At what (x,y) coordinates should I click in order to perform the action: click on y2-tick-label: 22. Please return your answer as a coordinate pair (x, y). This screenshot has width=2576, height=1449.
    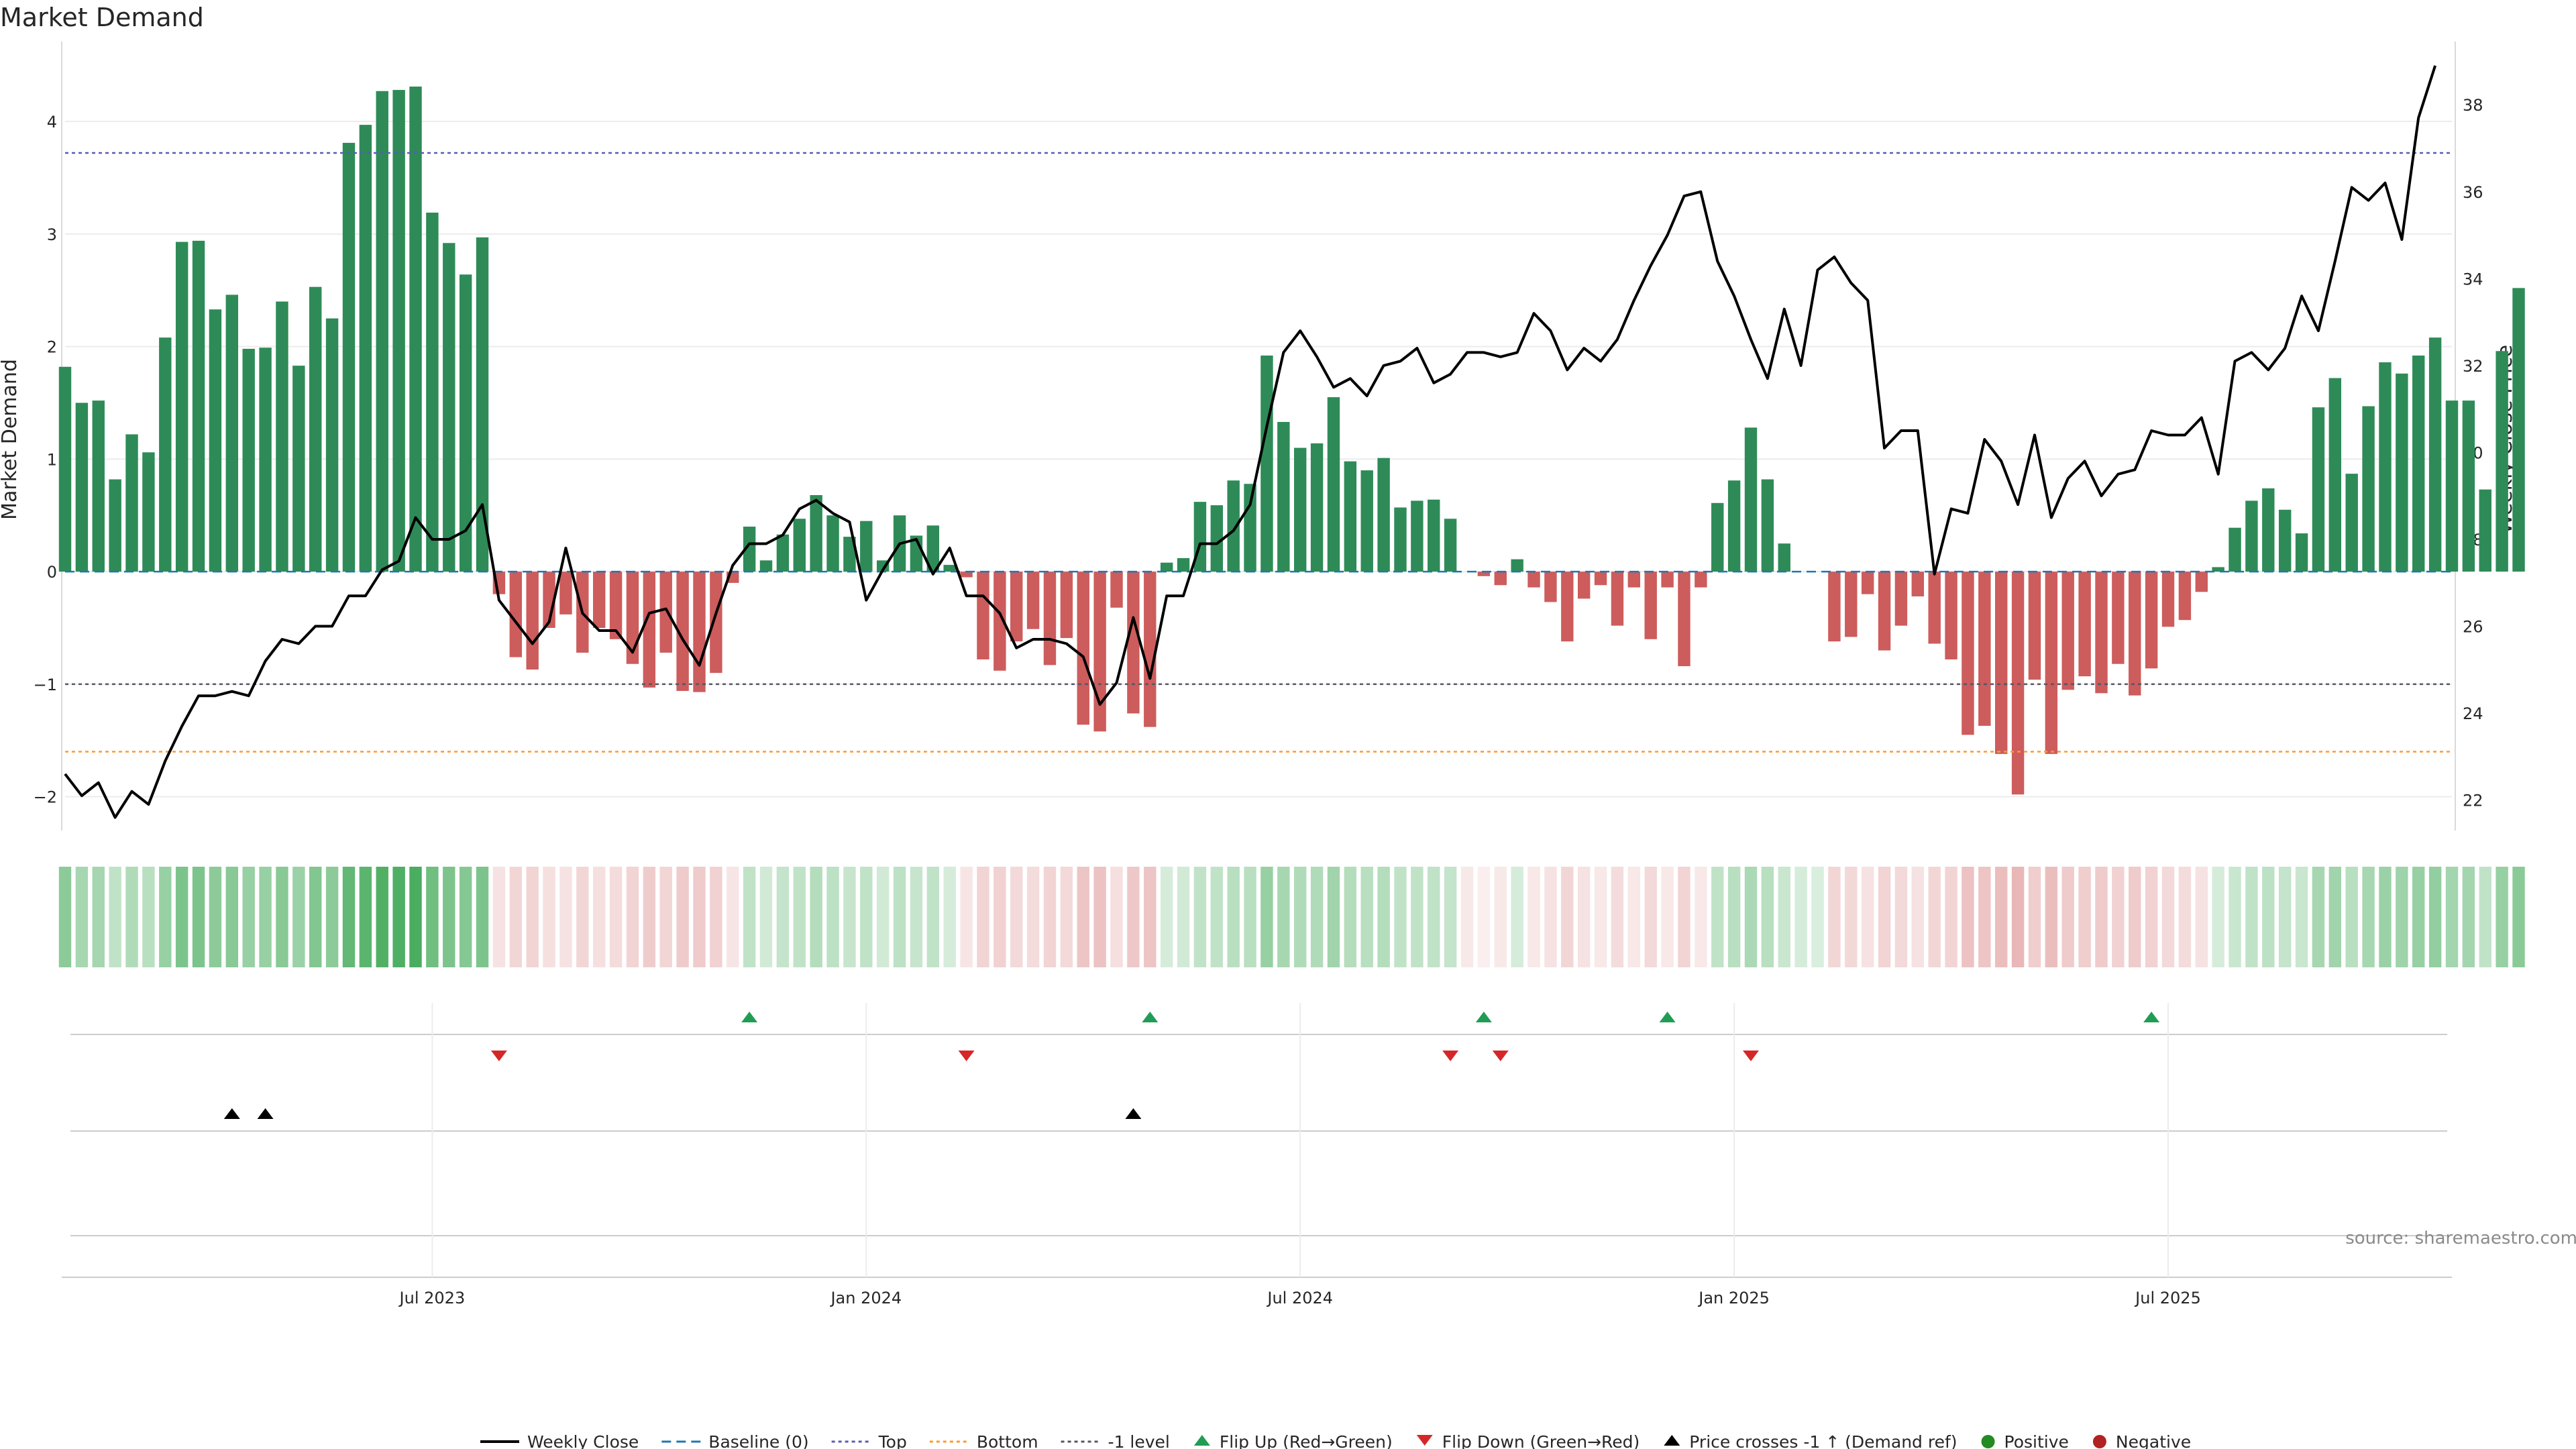
    Looking at the image, I should click on (2473, 801).